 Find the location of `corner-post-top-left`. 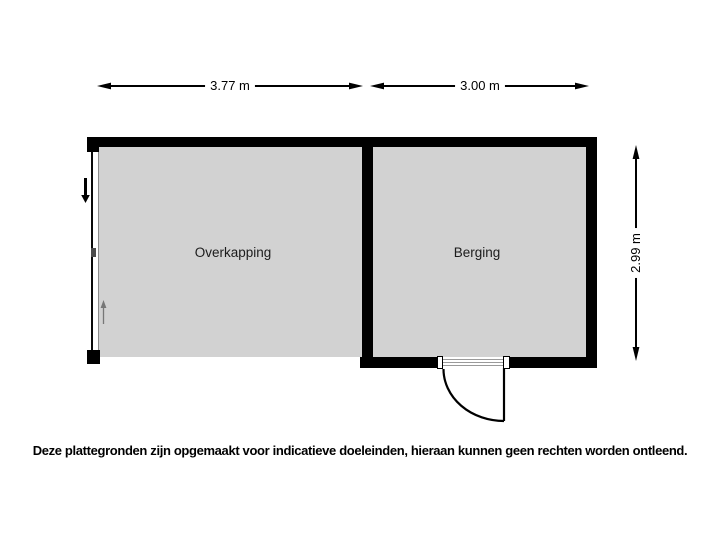

corner-post-top-left is located at coordinates (93, 144).